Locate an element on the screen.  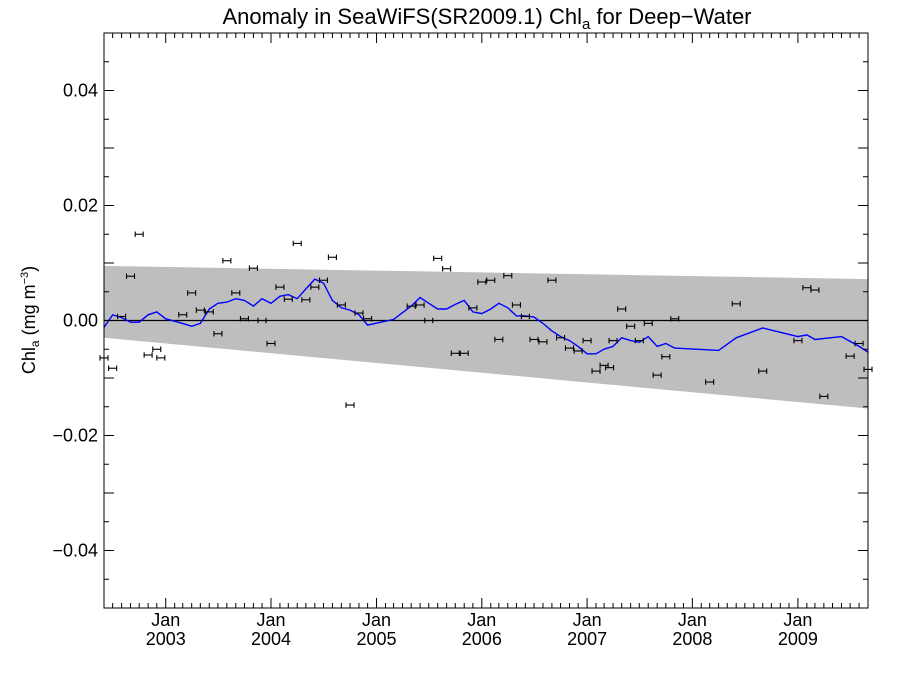
running-mean-layer is located at coordinates (486, 316).